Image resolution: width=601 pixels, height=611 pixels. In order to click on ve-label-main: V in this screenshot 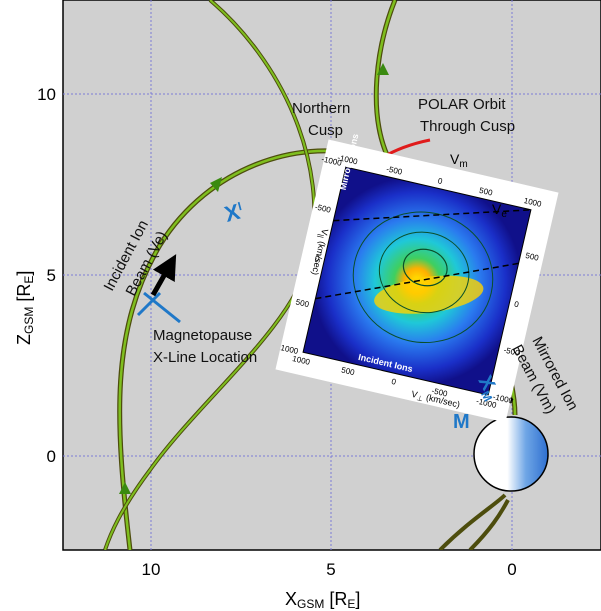, I will do `click(497, 209)`.